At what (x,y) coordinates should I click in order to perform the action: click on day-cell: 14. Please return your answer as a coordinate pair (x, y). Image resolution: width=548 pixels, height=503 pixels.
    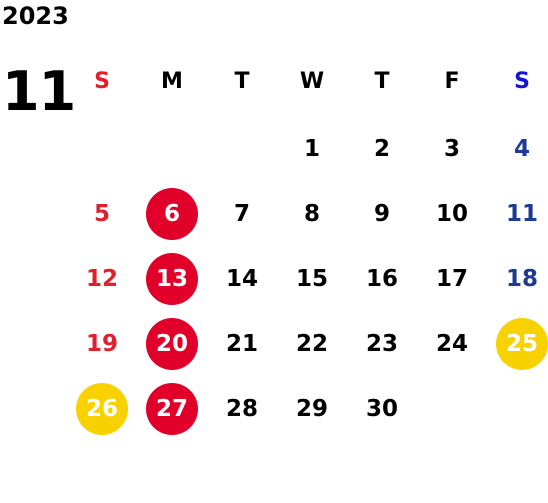
    Looking at the image, I should click on (242, 278).